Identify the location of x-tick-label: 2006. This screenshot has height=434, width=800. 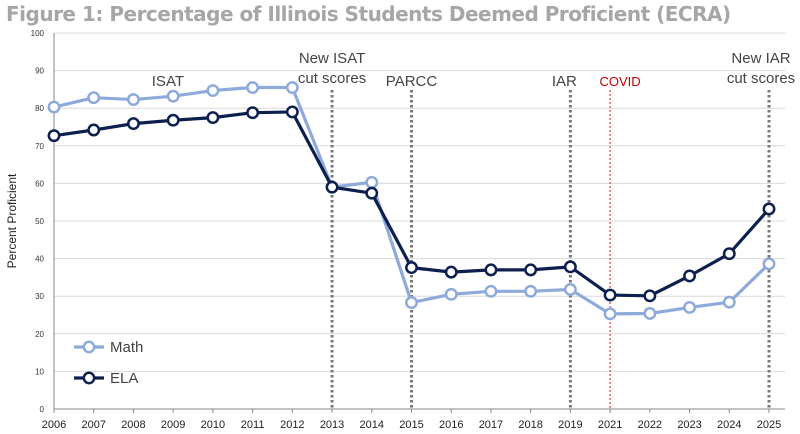
(54, 425).